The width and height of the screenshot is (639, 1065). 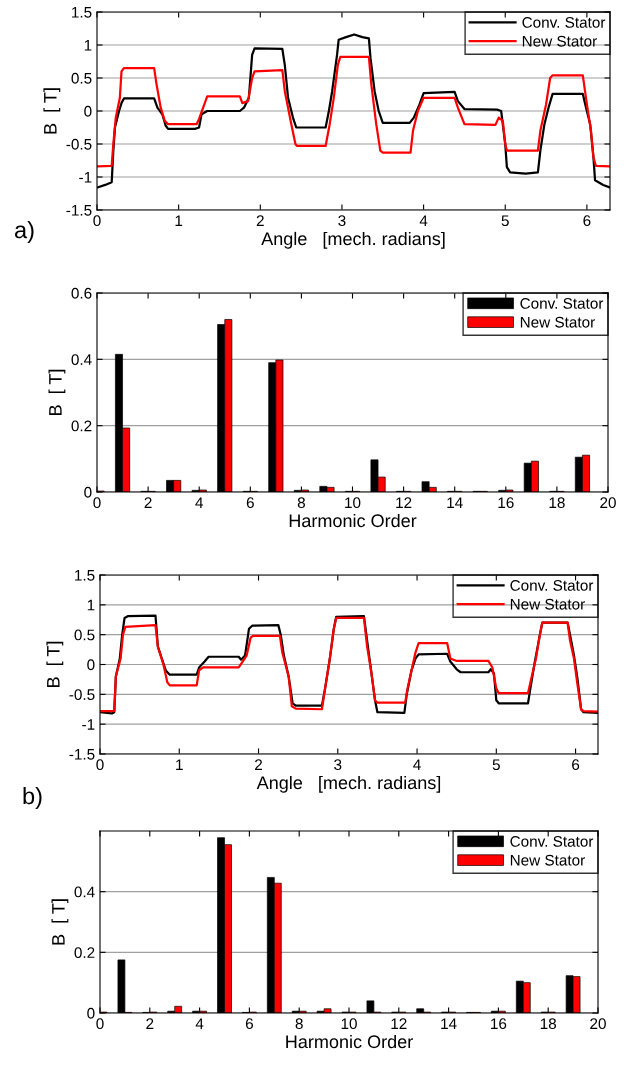 What do you see at coordinates (32, 798) in the screenshot?
I see `text: b)` at bounding box center [32, 798].